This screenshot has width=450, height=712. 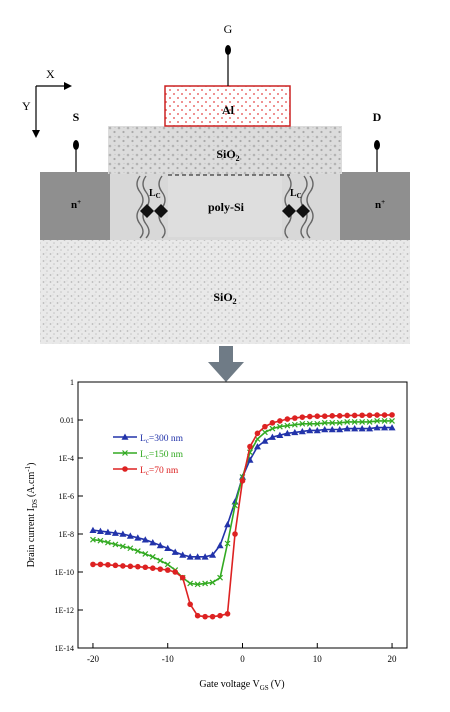 What do you see at coordinates (67, 420) in the screenshot?
I see `y-tick-label: 0.01` at bounding box center [67, 420].